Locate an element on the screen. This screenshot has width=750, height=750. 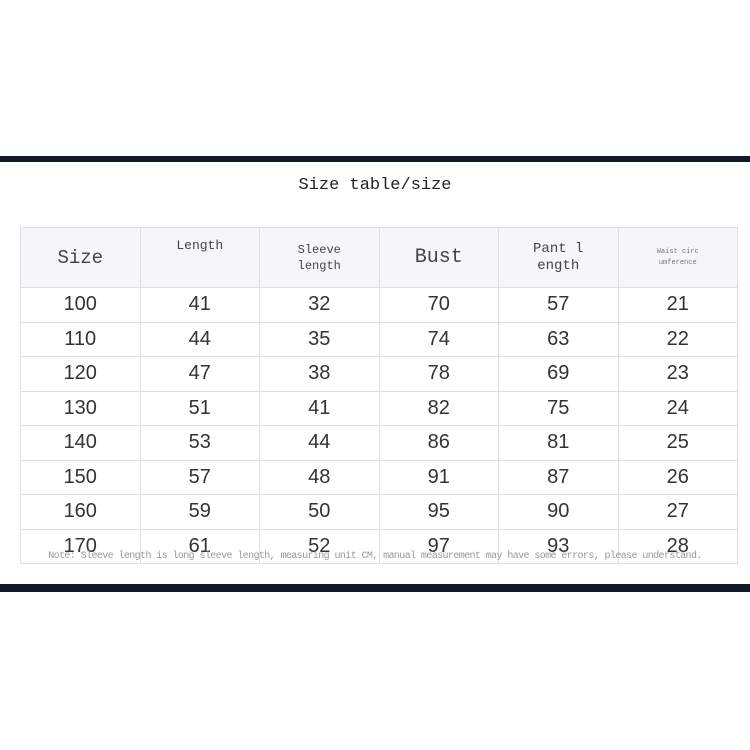
table-cell: 22 is located at coordinates (677, 339).